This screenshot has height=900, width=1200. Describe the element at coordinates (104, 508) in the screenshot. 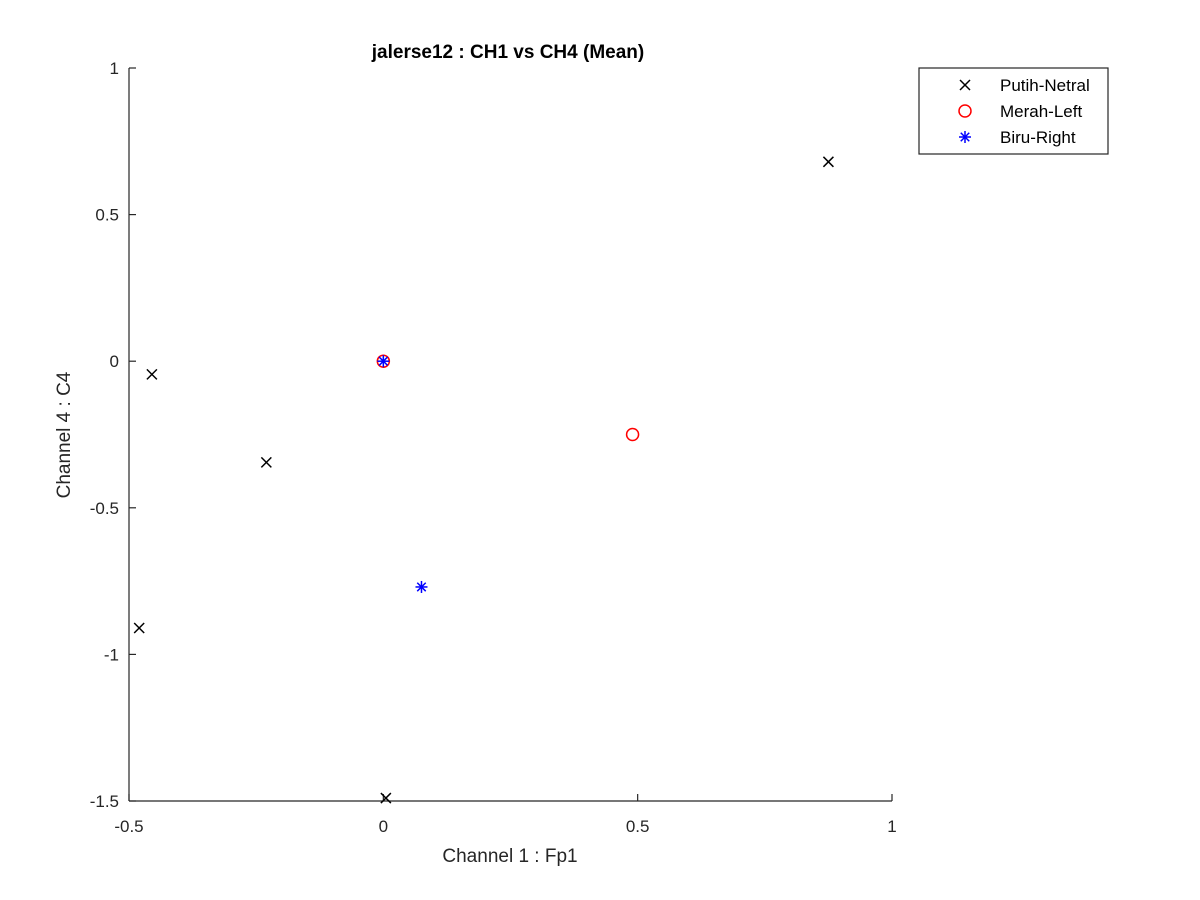

I see `y-tick-label: -0.5` at that location.